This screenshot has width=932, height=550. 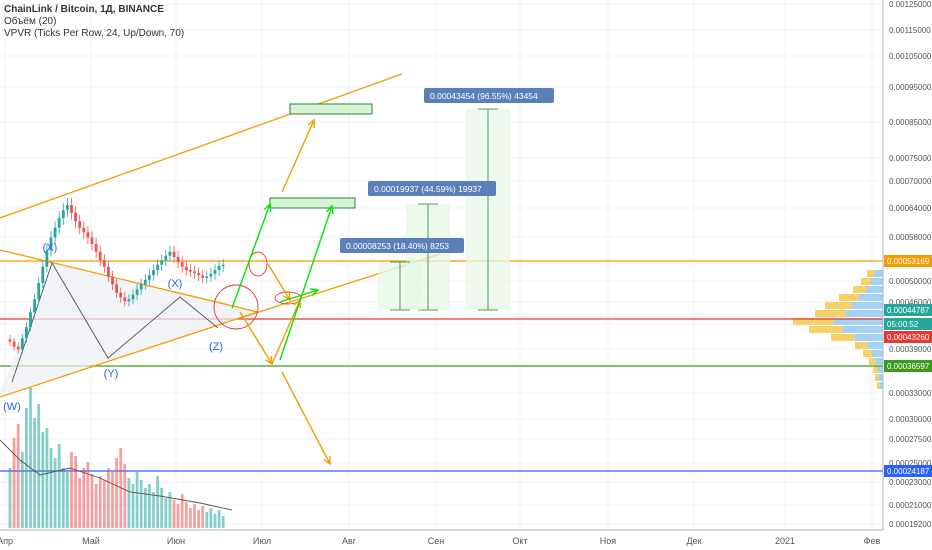 I want to click on time-tick: 2021, so click(x=785, y=541).